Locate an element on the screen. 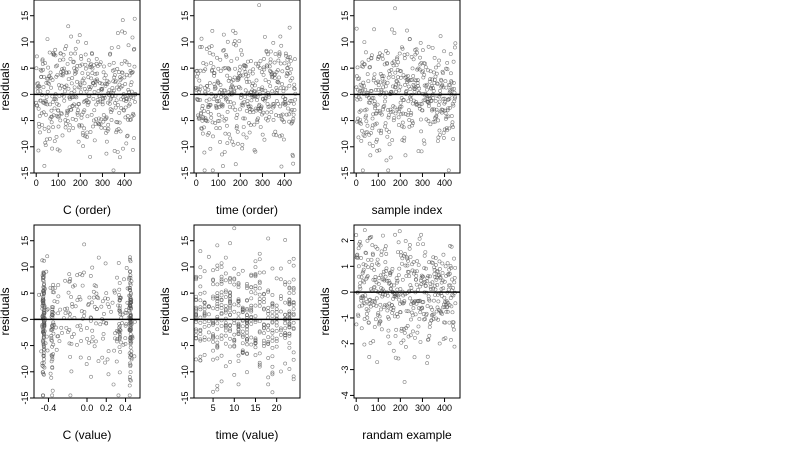 The image size is (800, 450). x-tick-label: 400 is located at coordinates (444, 408).